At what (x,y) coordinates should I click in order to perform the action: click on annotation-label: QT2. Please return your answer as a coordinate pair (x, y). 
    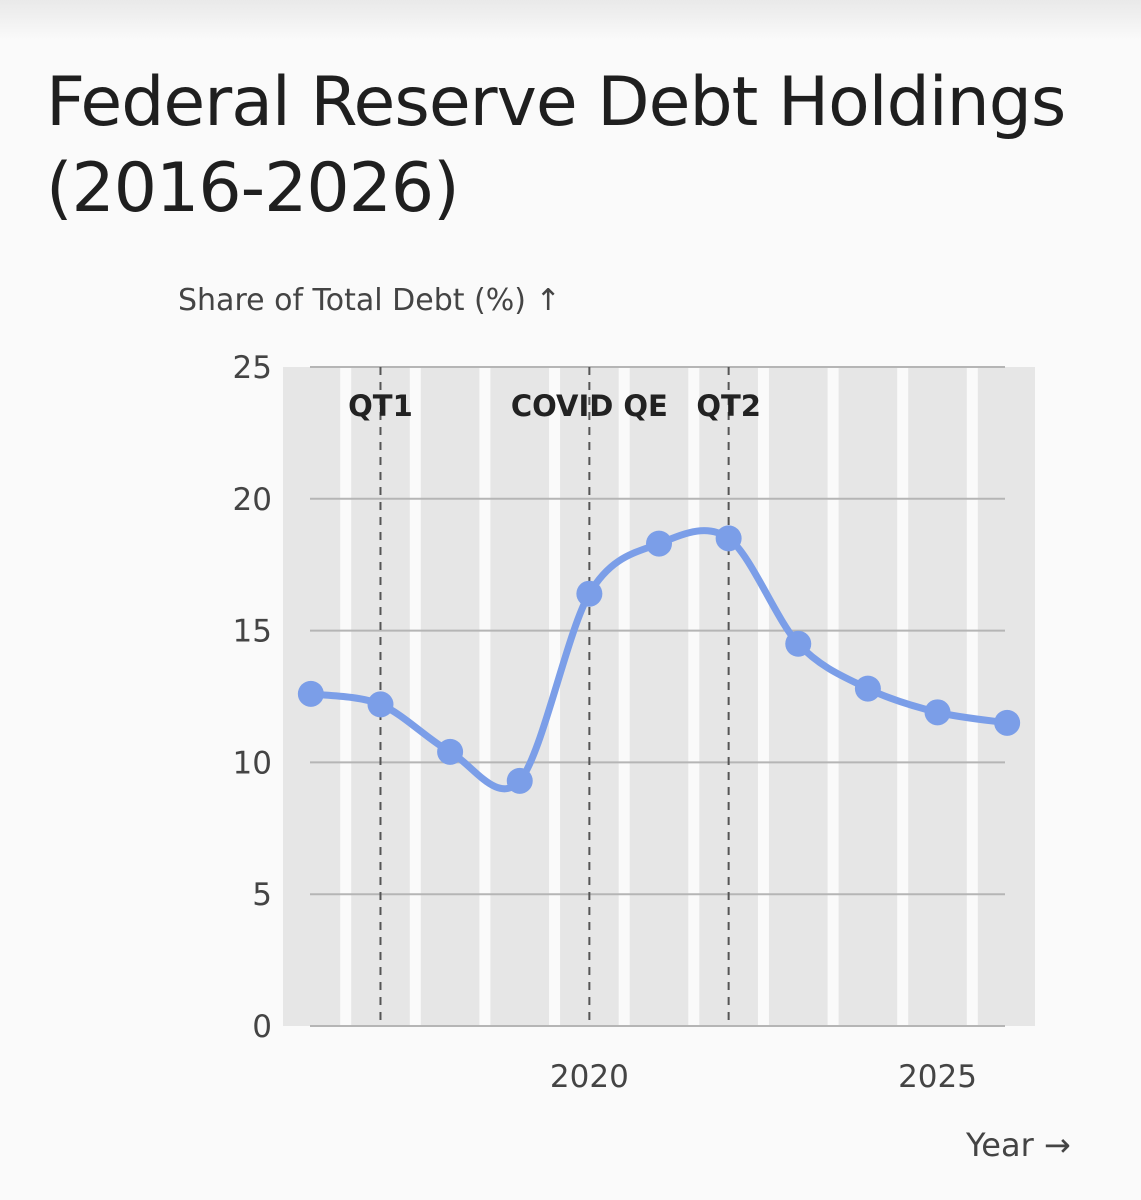
    Looking at the image, I should click on (728, 406).